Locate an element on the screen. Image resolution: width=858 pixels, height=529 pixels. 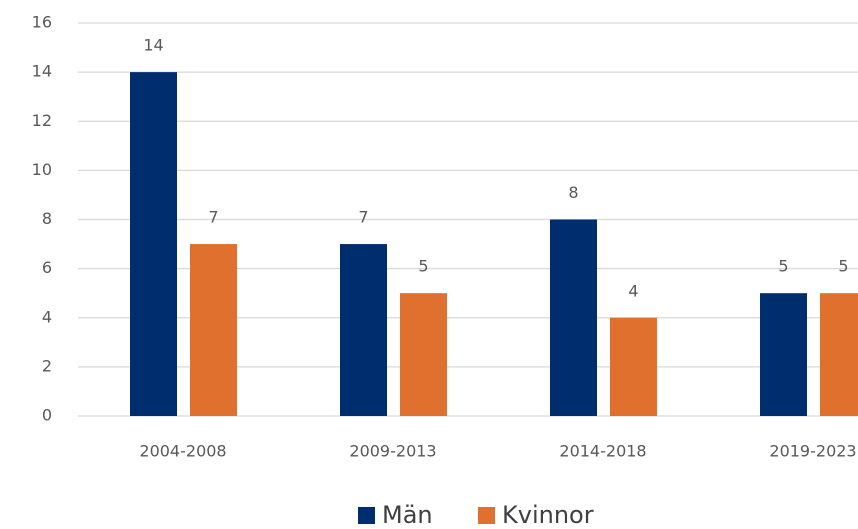
y-tick-label: 6 is located at coordinates (47, 267).